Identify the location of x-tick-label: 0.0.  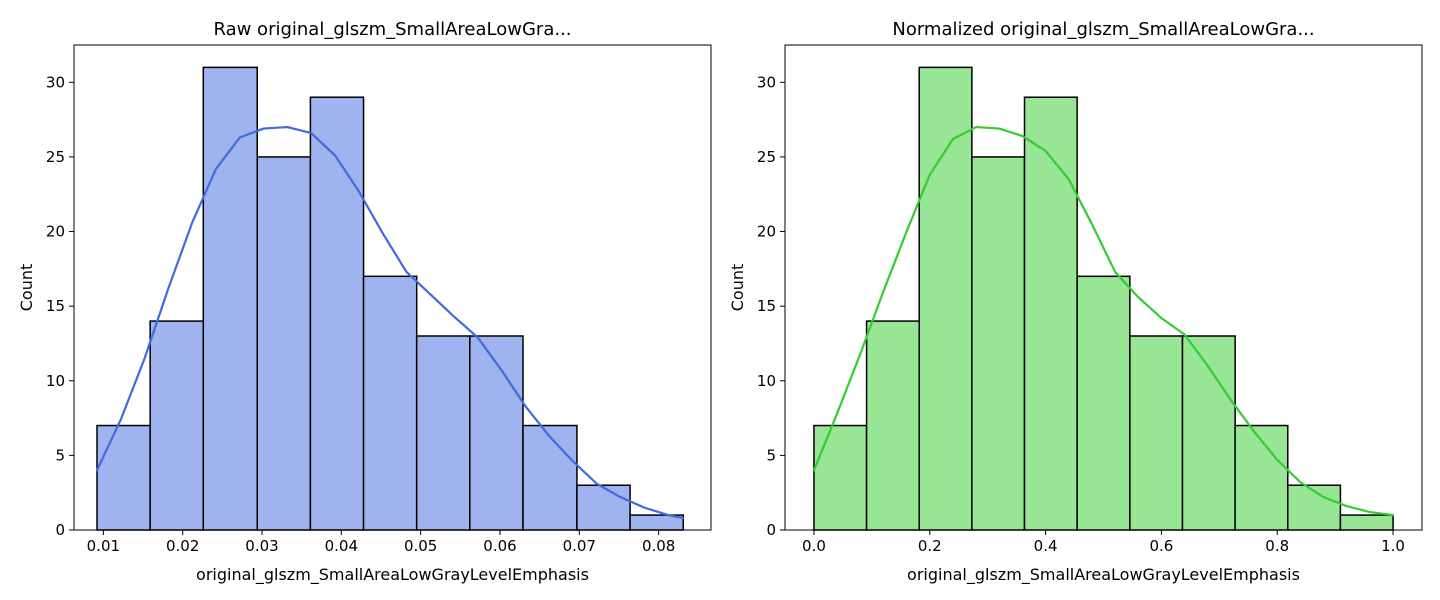
(814, 546).